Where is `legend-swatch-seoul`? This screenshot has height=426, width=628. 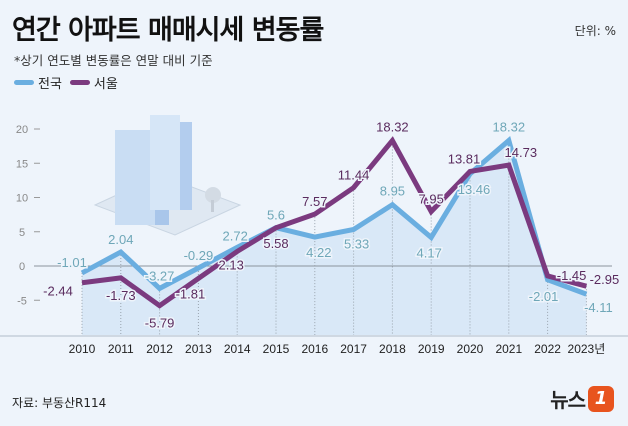
legend-swatch-seoul is located at coordinates (79, 82).